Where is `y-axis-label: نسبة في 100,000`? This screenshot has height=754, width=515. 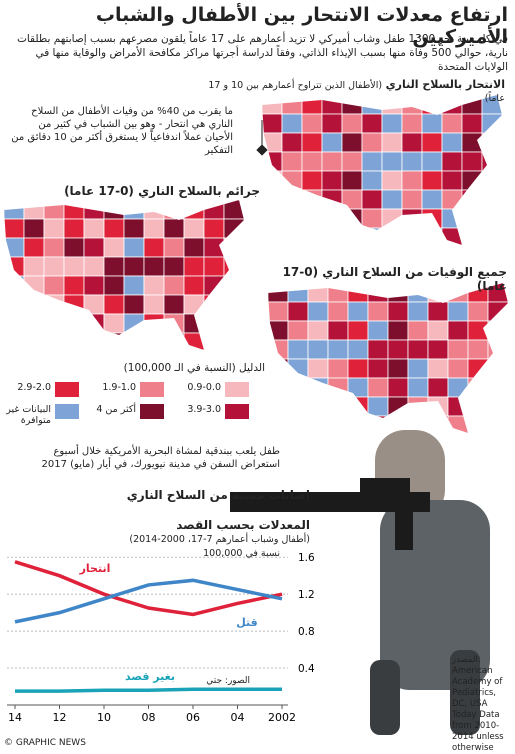 y-axis-label: نسبة في 100,000 is located at coordinates (241, 553).